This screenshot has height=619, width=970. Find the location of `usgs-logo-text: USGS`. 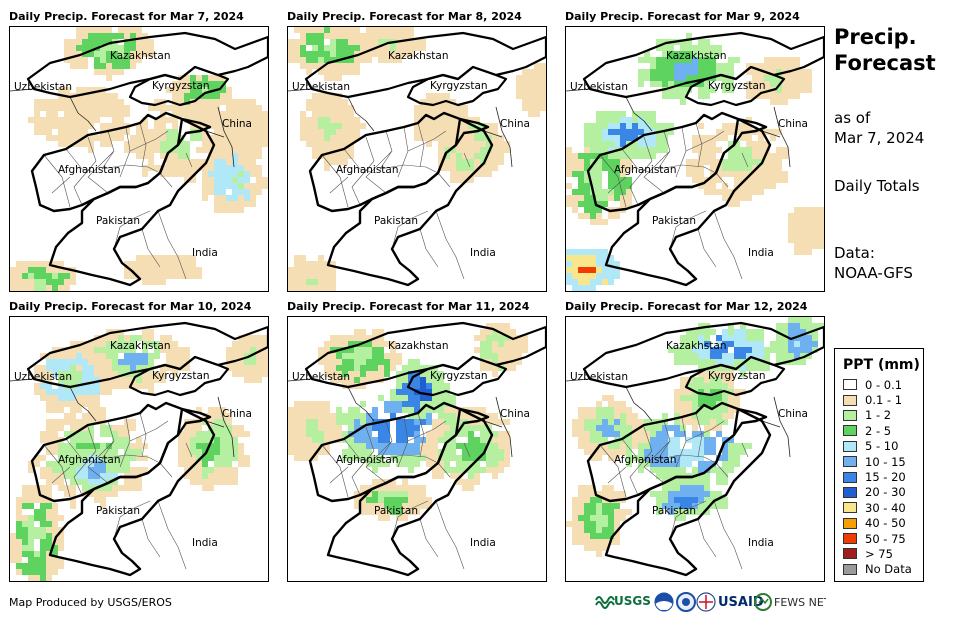

usgs-logo-text: USGS is located at coordinates (632, 601).